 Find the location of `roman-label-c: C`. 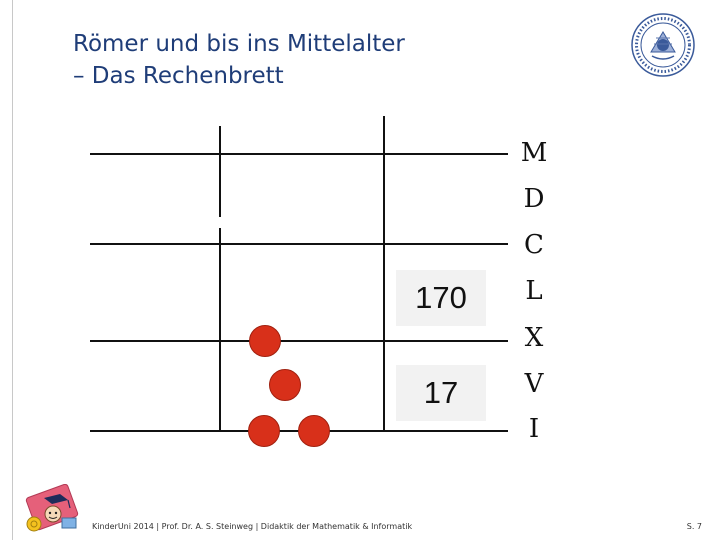

roman-label-c: C is located at coordinates (534, 245).